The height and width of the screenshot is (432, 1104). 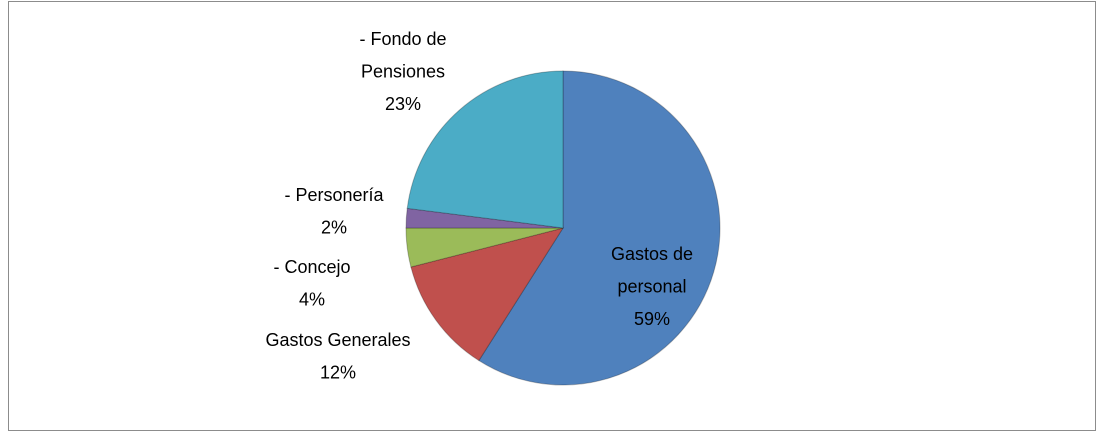 What do you see at coordinates (402, 55) in the screenshot?
I see `slice-label: - Fondo de Pensiones` at bounding box center [402, 55].